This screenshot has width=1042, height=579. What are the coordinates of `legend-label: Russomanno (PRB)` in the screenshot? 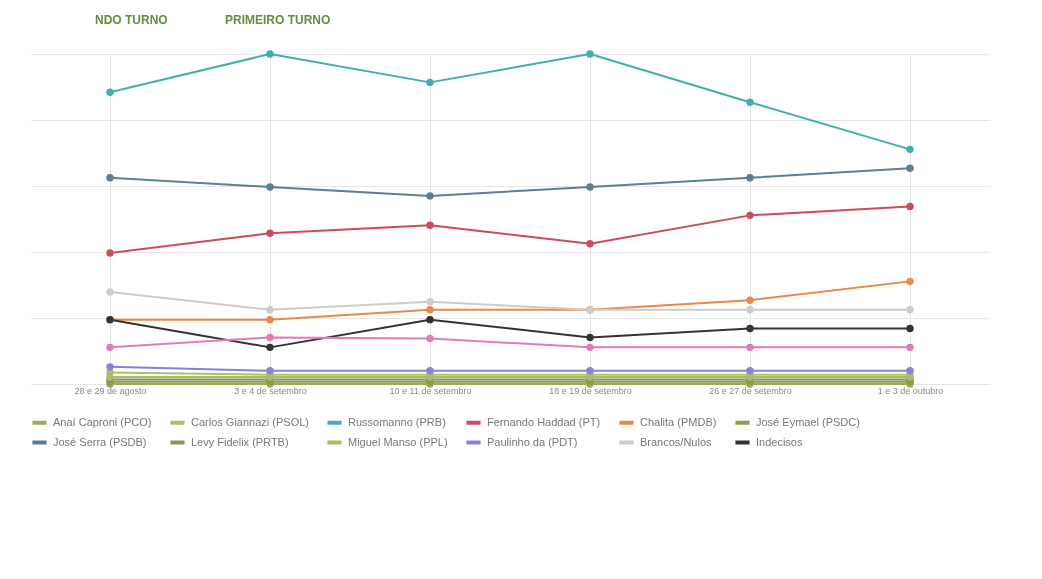 It's located at (397, 421).